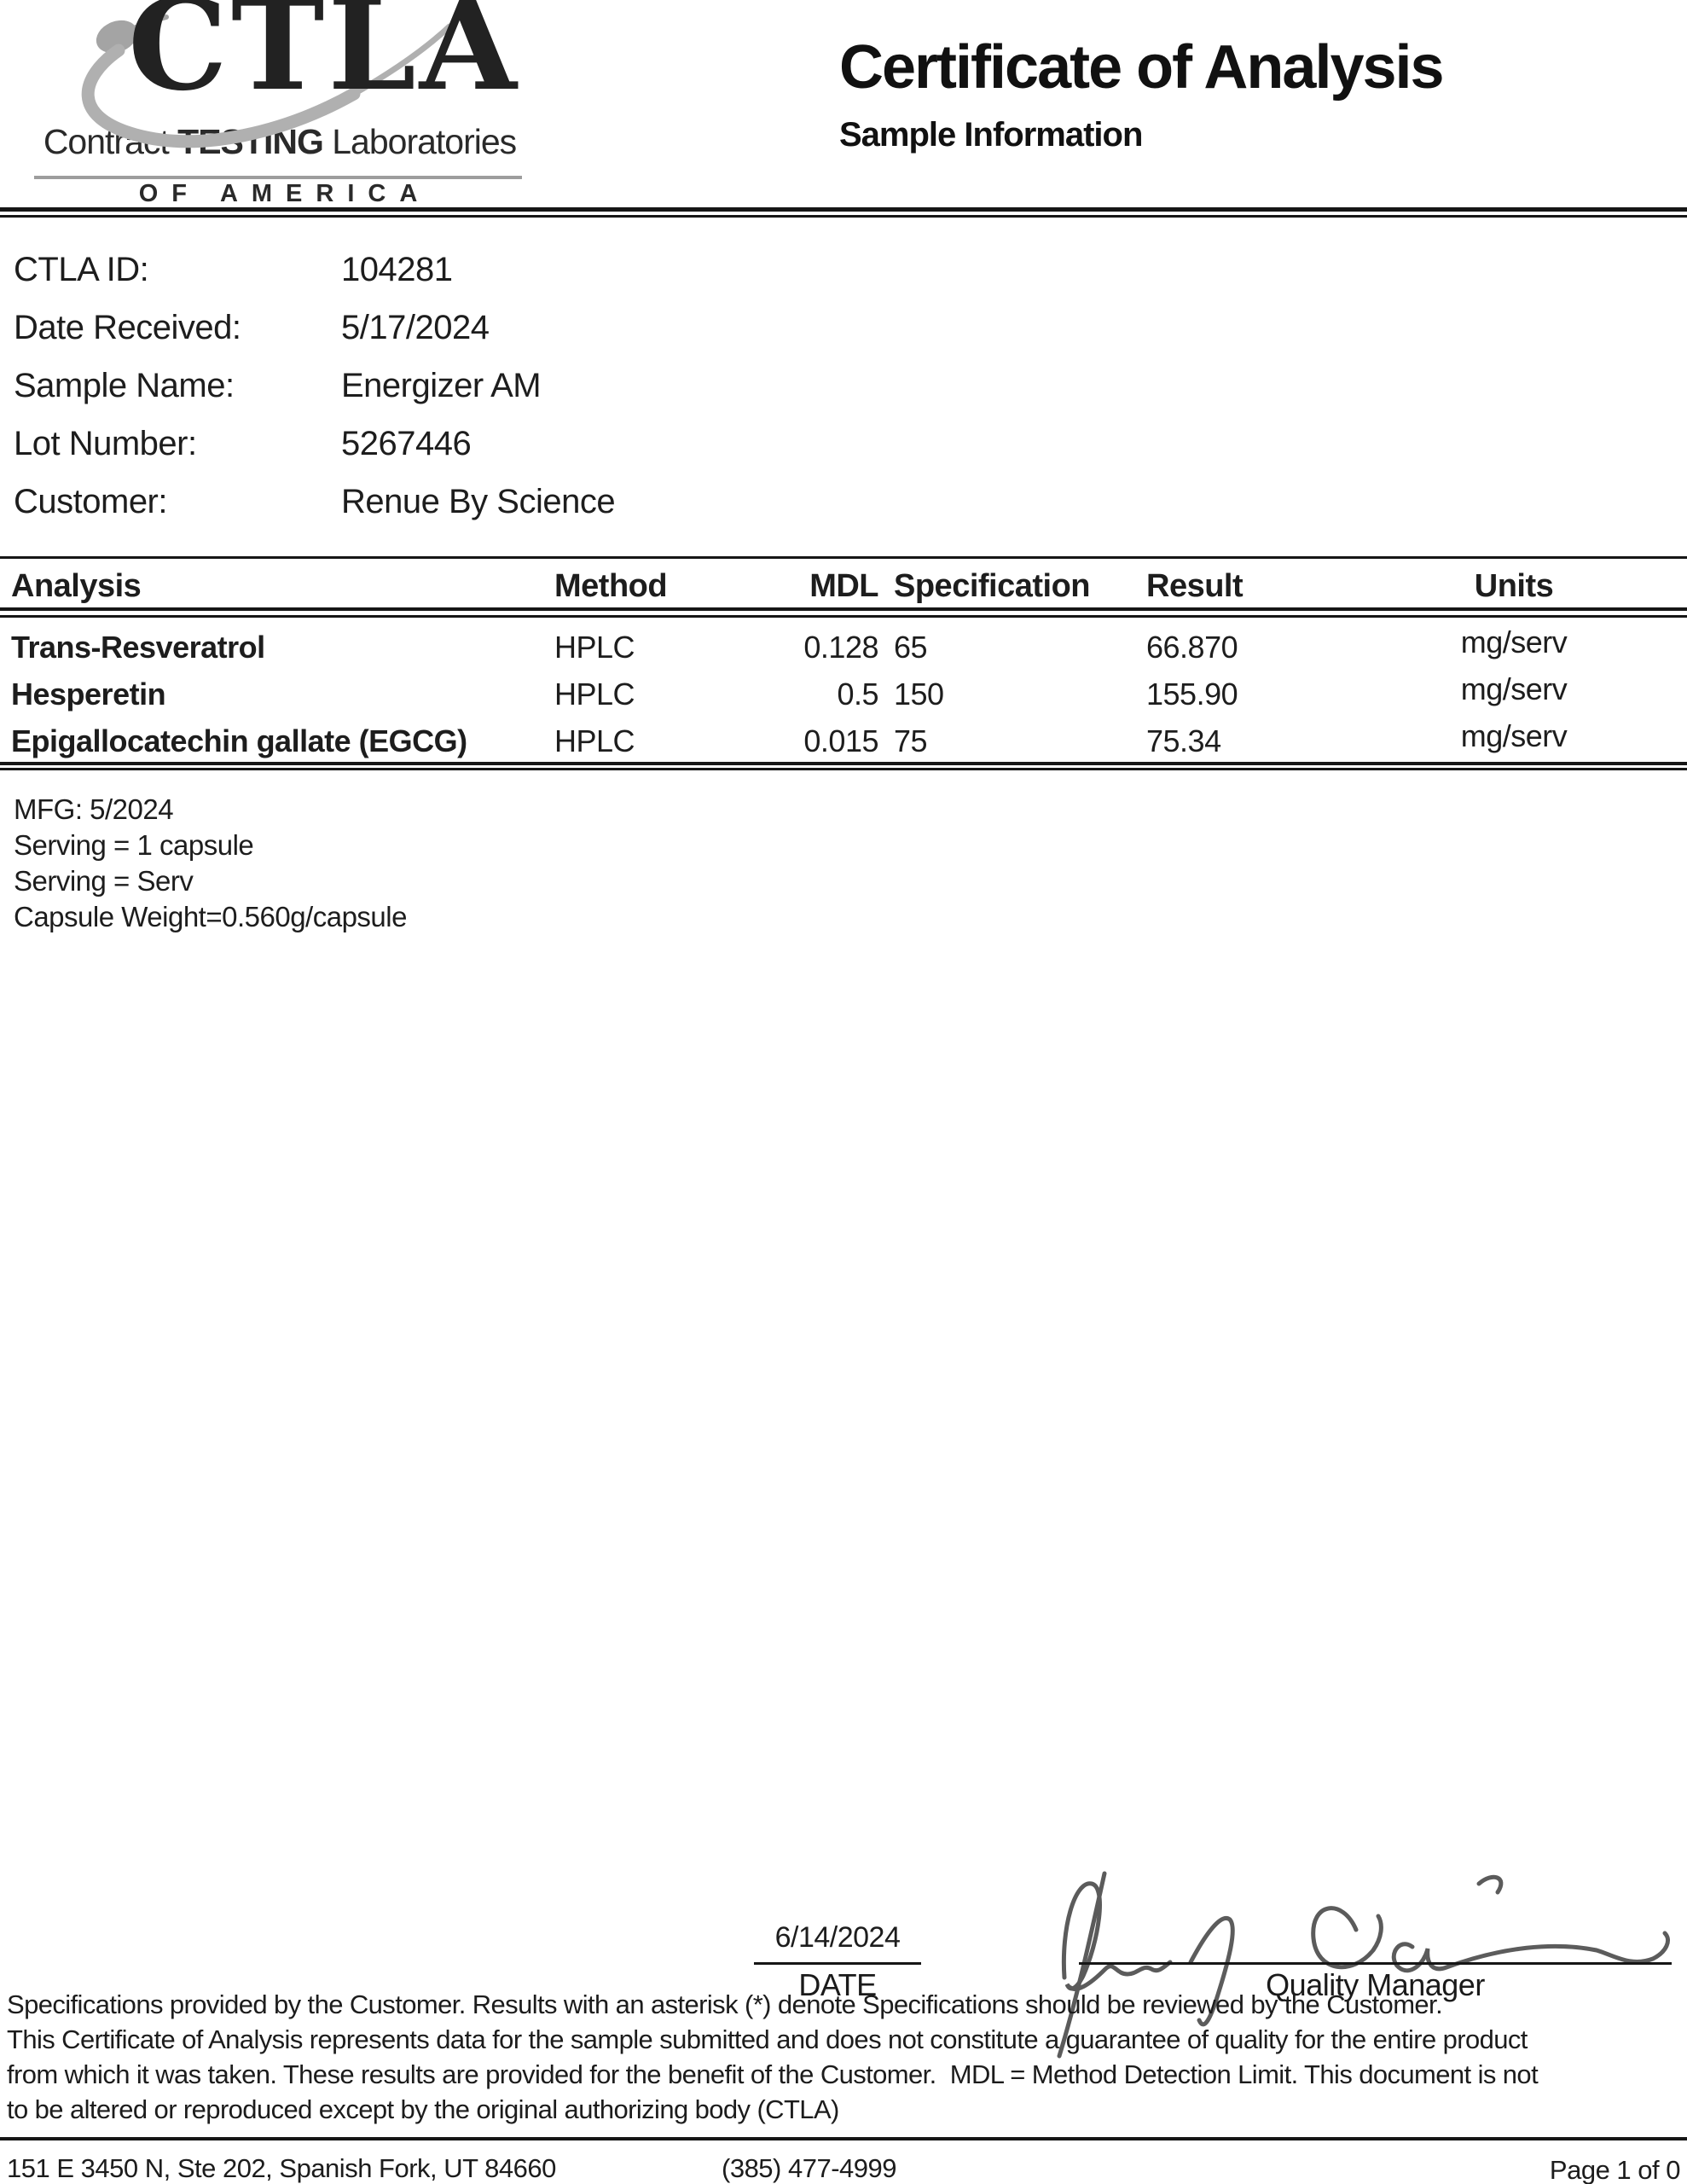 This screenshot has width=1687, height=2184. I want to click on note-capsule-weight: Capsule Weight=0.560g/capsule, so click(210, 917).